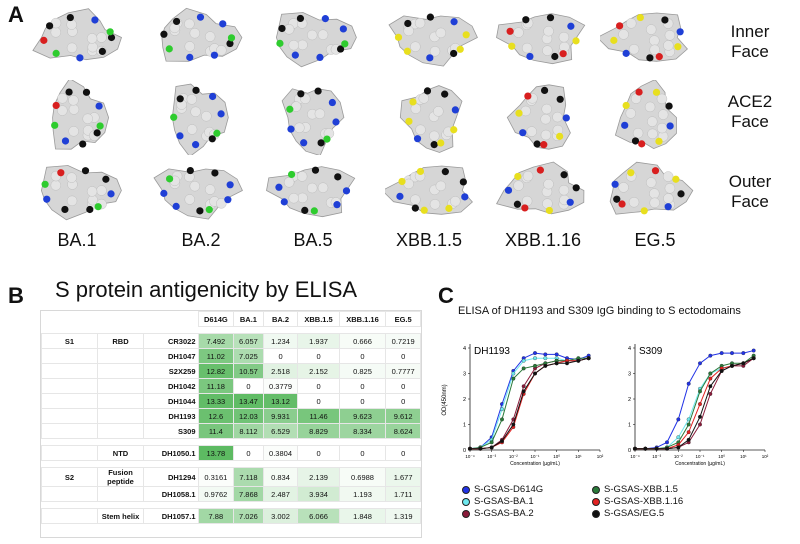 Image resolution: width=800 pixels, height=544 pixels. I want to click on table-subregion-cell: RBD, so click(120, 341).